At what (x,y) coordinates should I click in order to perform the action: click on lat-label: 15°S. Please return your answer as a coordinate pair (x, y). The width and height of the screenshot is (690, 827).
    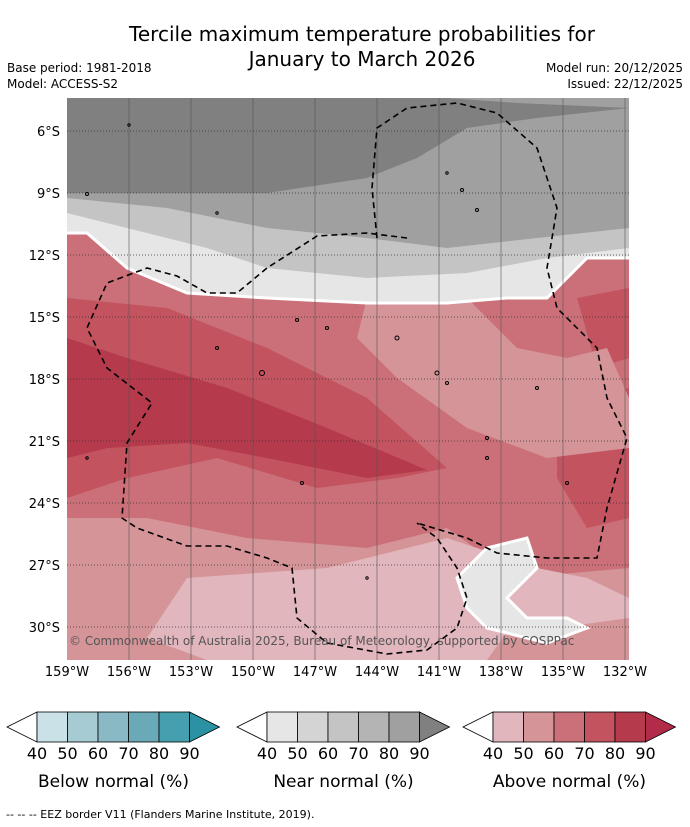
    Looking at the image, I should click on (44, 318).